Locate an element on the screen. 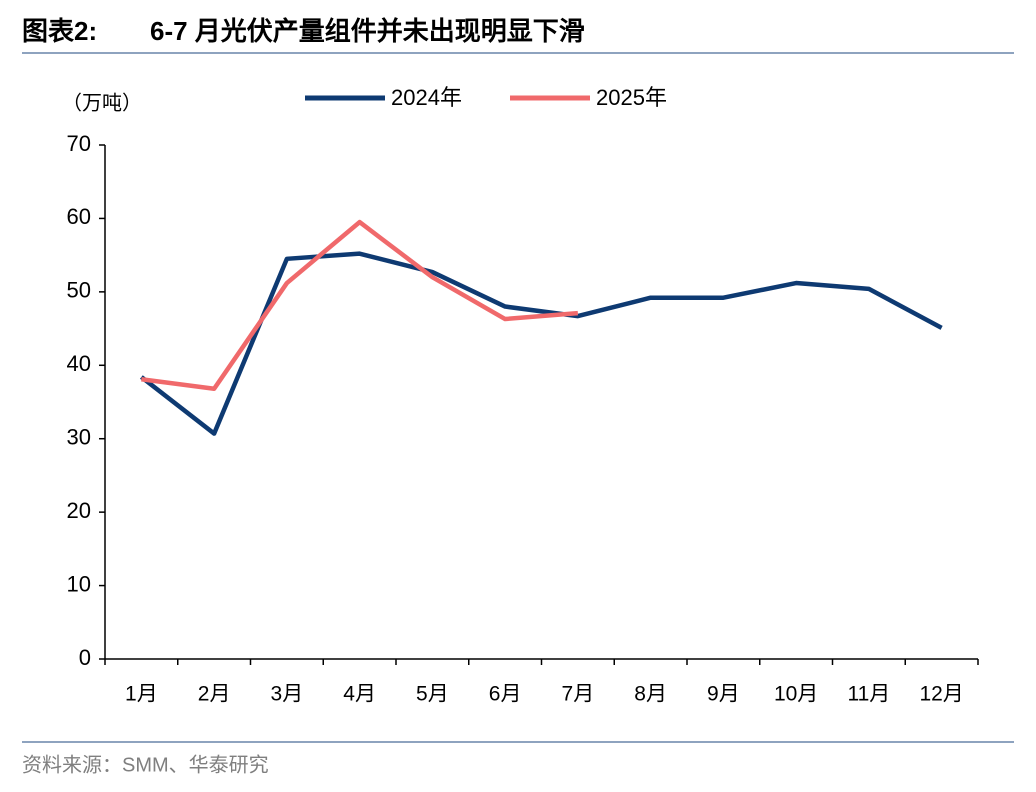 This screenshot has height=792, width=1036. y-tick-label: 60 is located at coordinates (79, 216).